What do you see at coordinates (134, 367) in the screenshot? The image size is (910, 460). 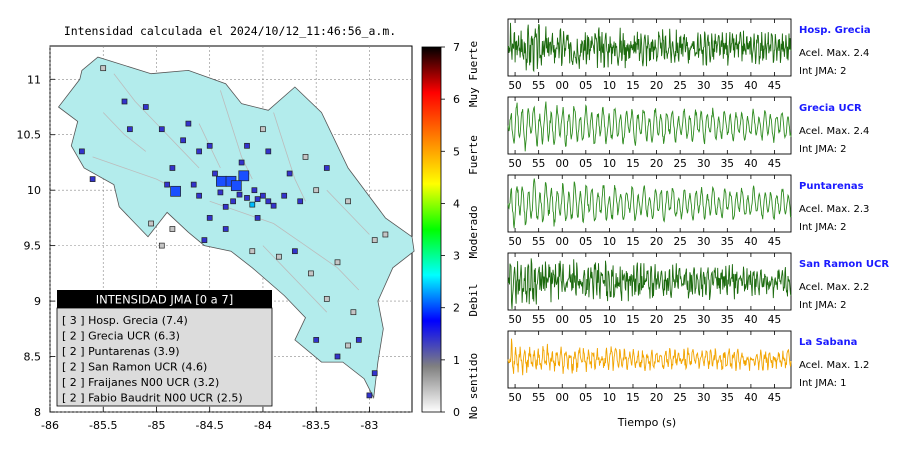 I see `legend-item: [ 2 ] San Ramon UCR (4.6)` at bounding box center [134, 367].